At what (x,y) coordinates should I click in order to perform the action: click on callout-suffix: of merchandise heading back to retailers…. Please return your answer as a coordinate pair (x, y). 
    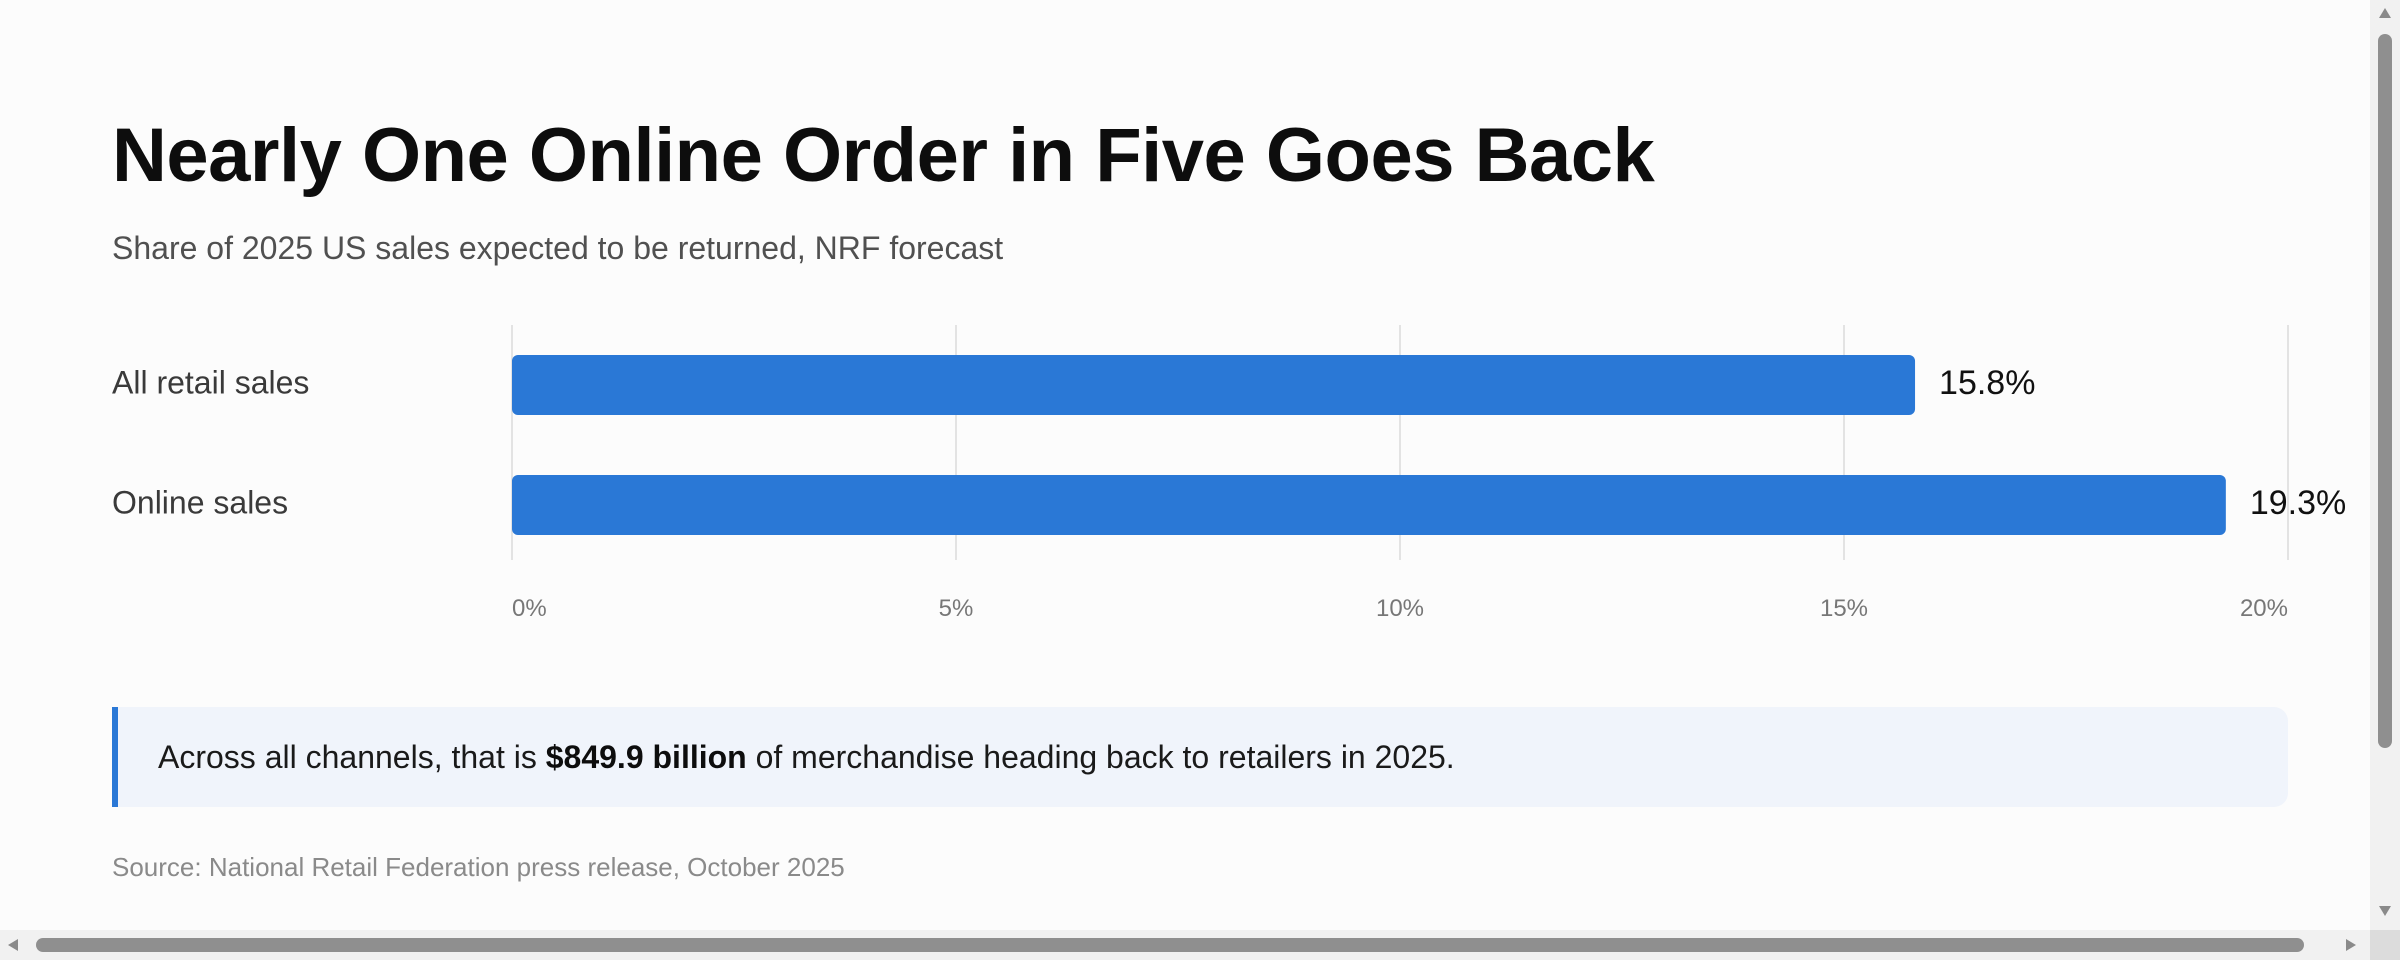
    Looking at the image, I should click on (1100, 756).